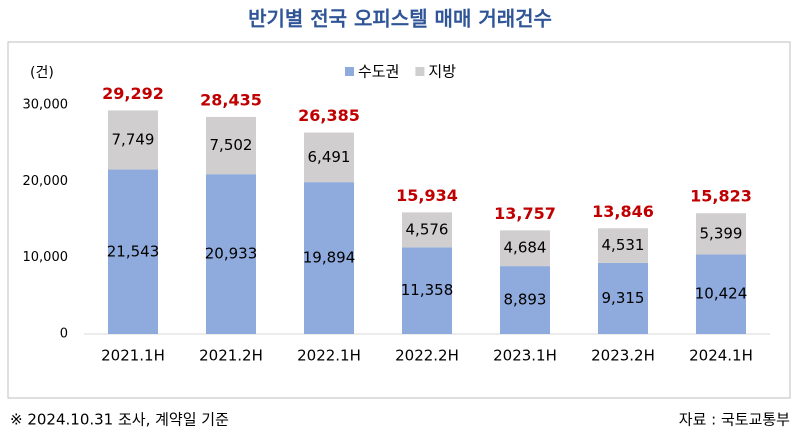 This screenshot has width=800, height=437. I want to click on value-label: 19,894, so click(329, 258).